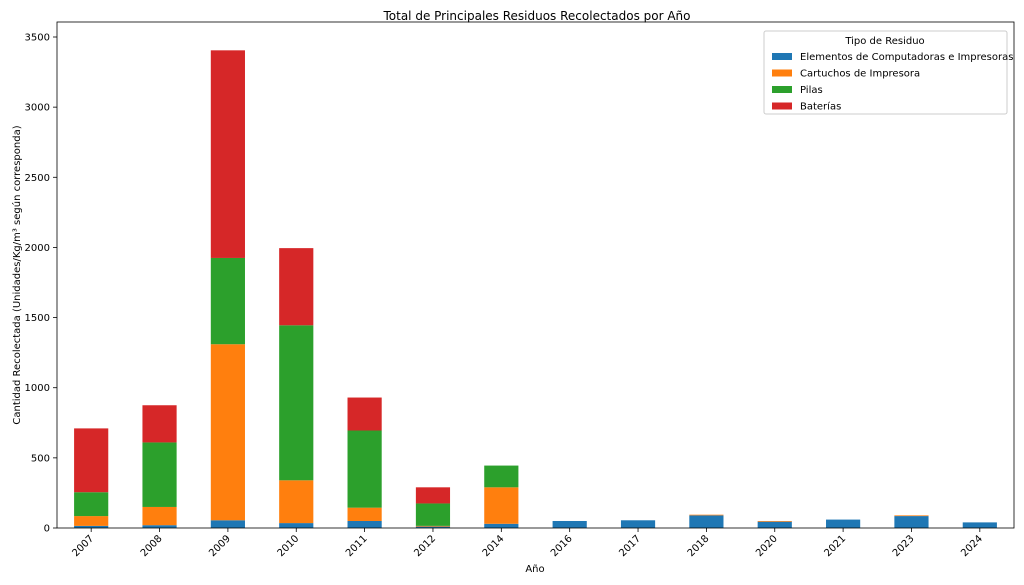 Image resolution: width=1024 pixels, height=585 pixels. What do you see at coordinates (37, 318) in the screenshot?
I see `y-tick-label: 1500` at bounding box center [37, 318].